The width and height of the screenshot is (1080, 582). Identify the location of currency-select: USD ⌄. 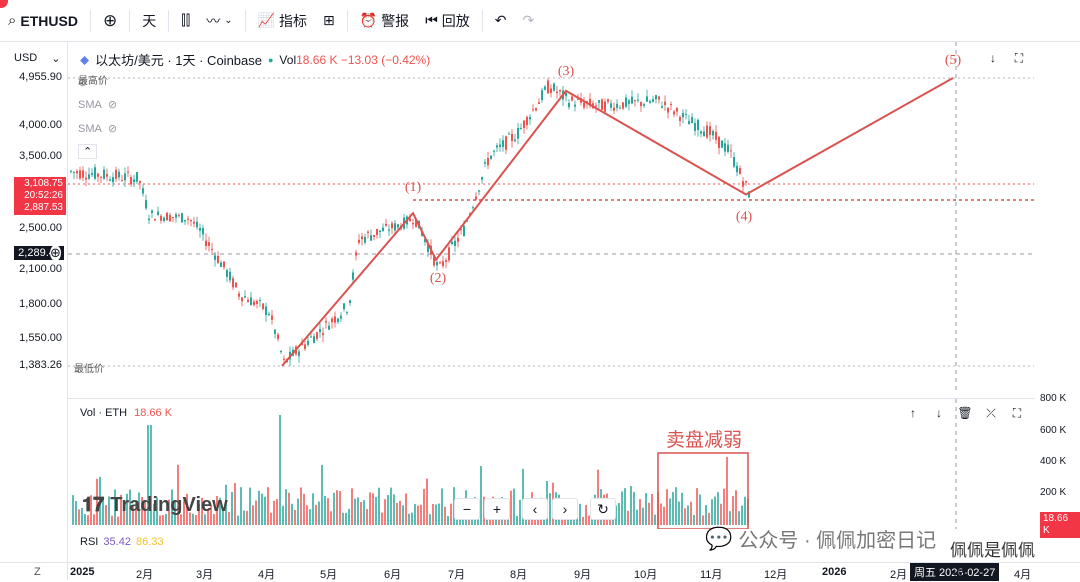
(37, 58).